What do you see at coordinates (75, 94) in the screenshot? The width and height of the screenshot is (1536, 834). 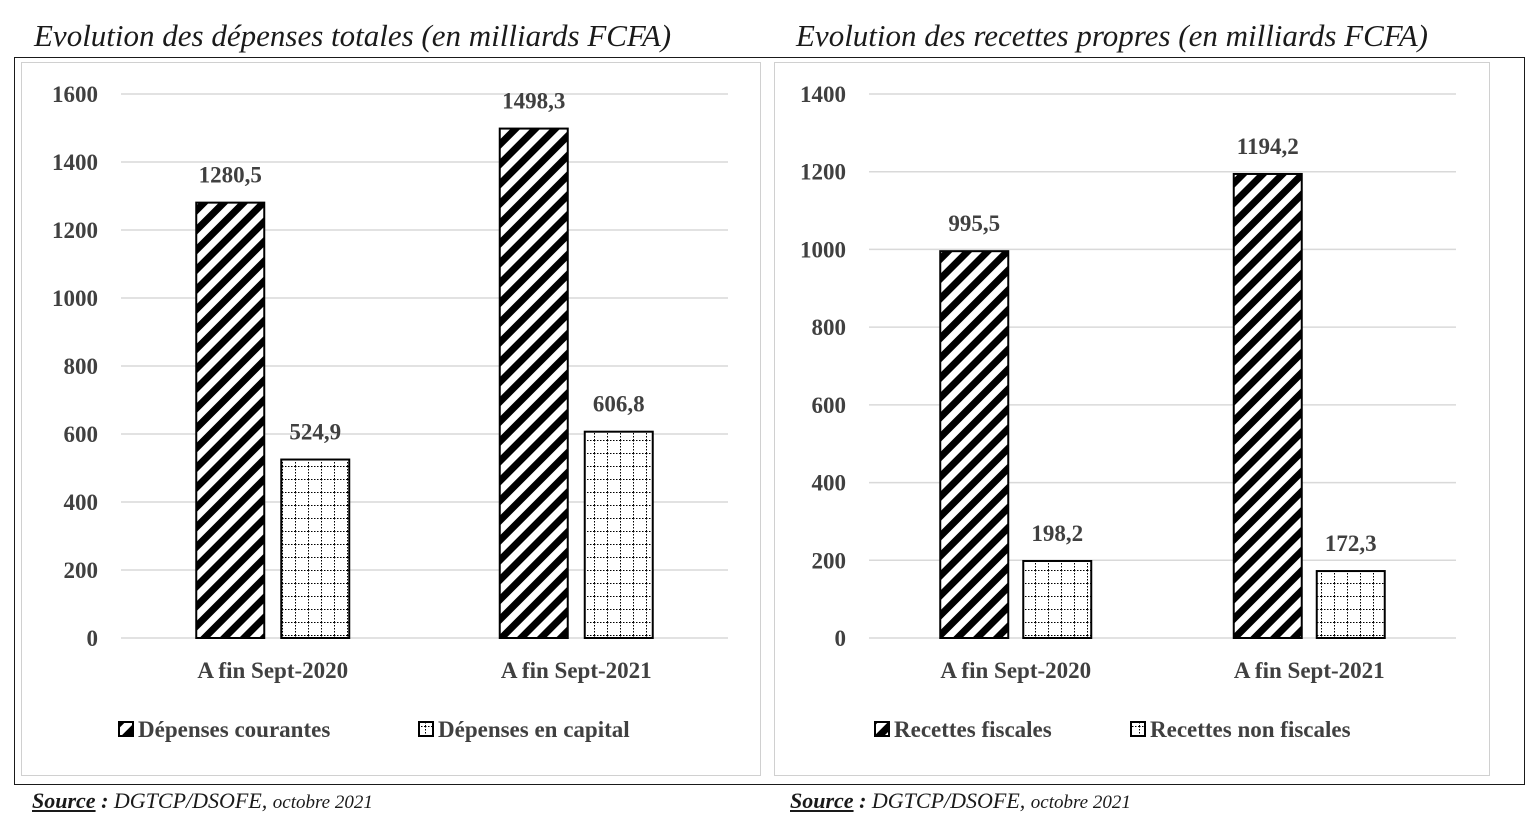 I see `y-tick-label: 1600` at bounding box center [75, 94].